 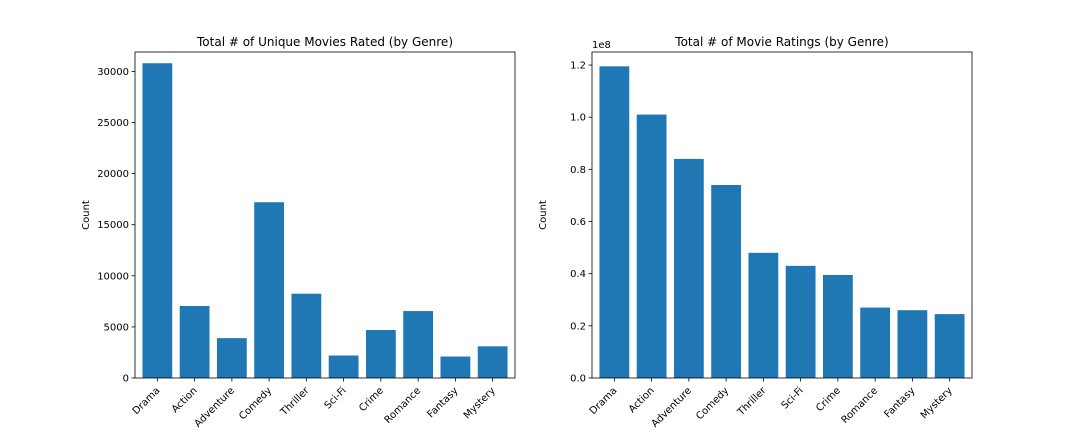 What do you see at coordinates (578, 222) in the screenshot?
I see `y-tick-label: 0.6` at bounding box center [578, 222].